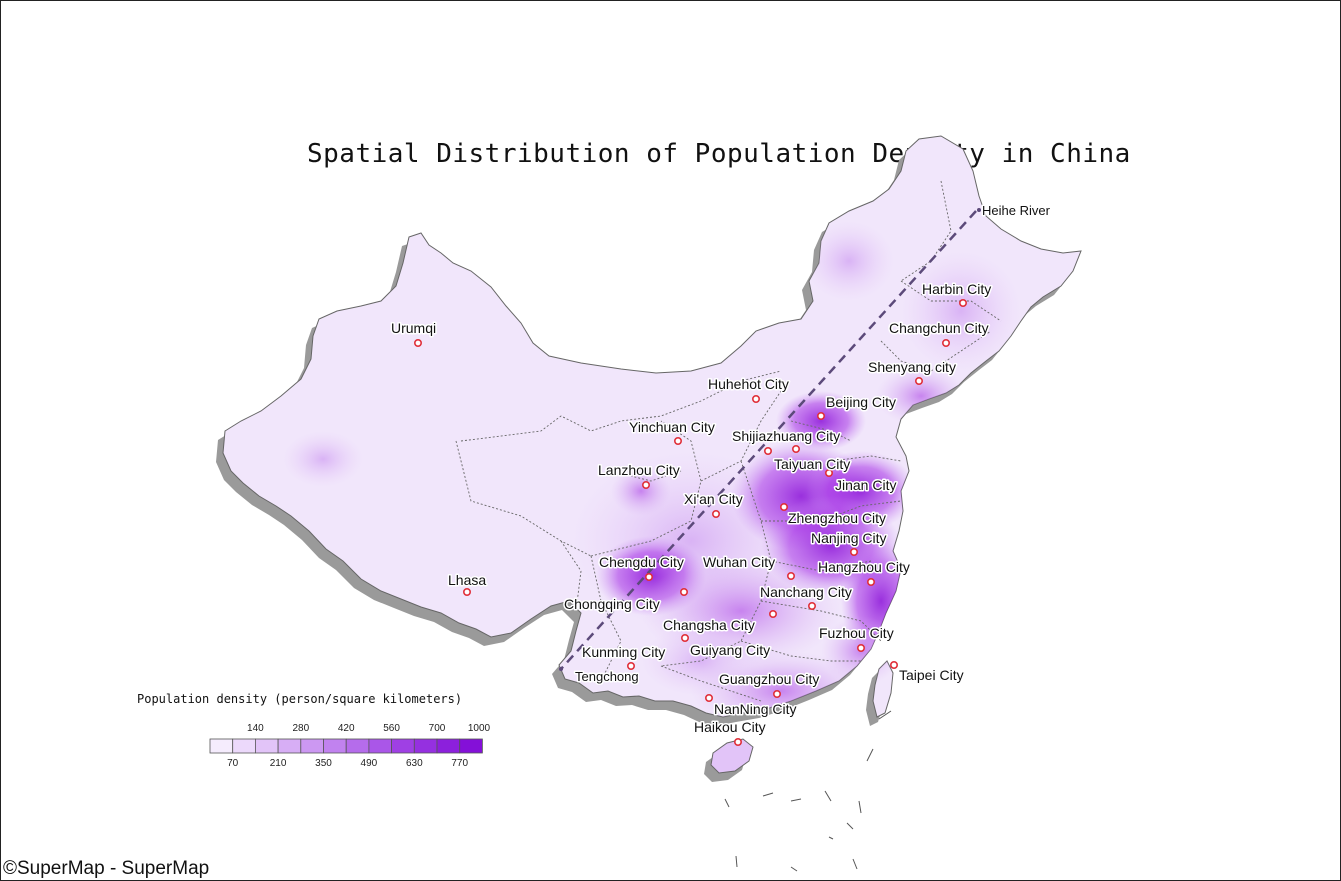 Image resolution: width=1341 pixels, height=881 pixels. I want to click on legend-top-tick: 420, so click(346, 728).